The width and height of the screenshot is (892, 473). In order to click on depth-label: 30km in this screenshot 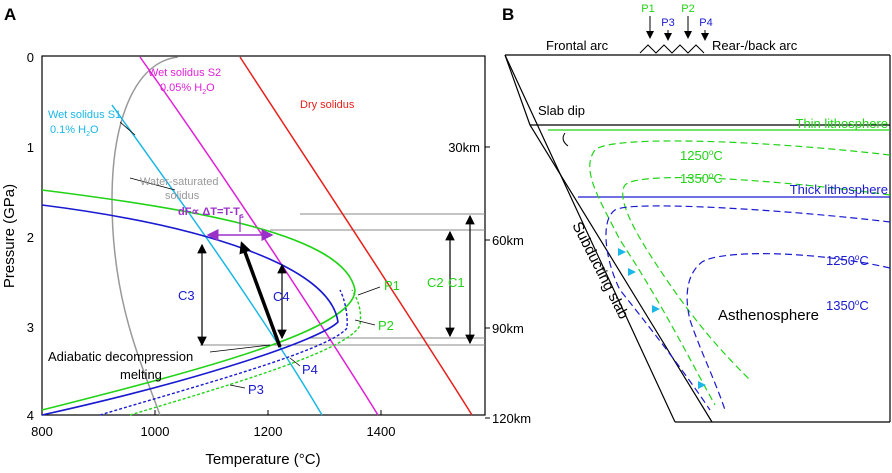, I will do `click(464, 147)`.